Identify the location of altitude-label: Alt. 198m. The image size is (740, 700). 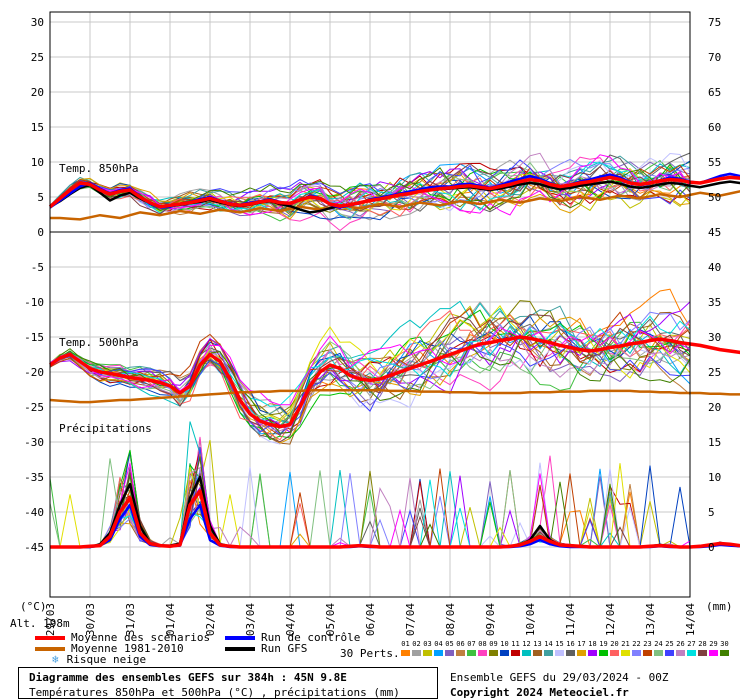
(40, 623).